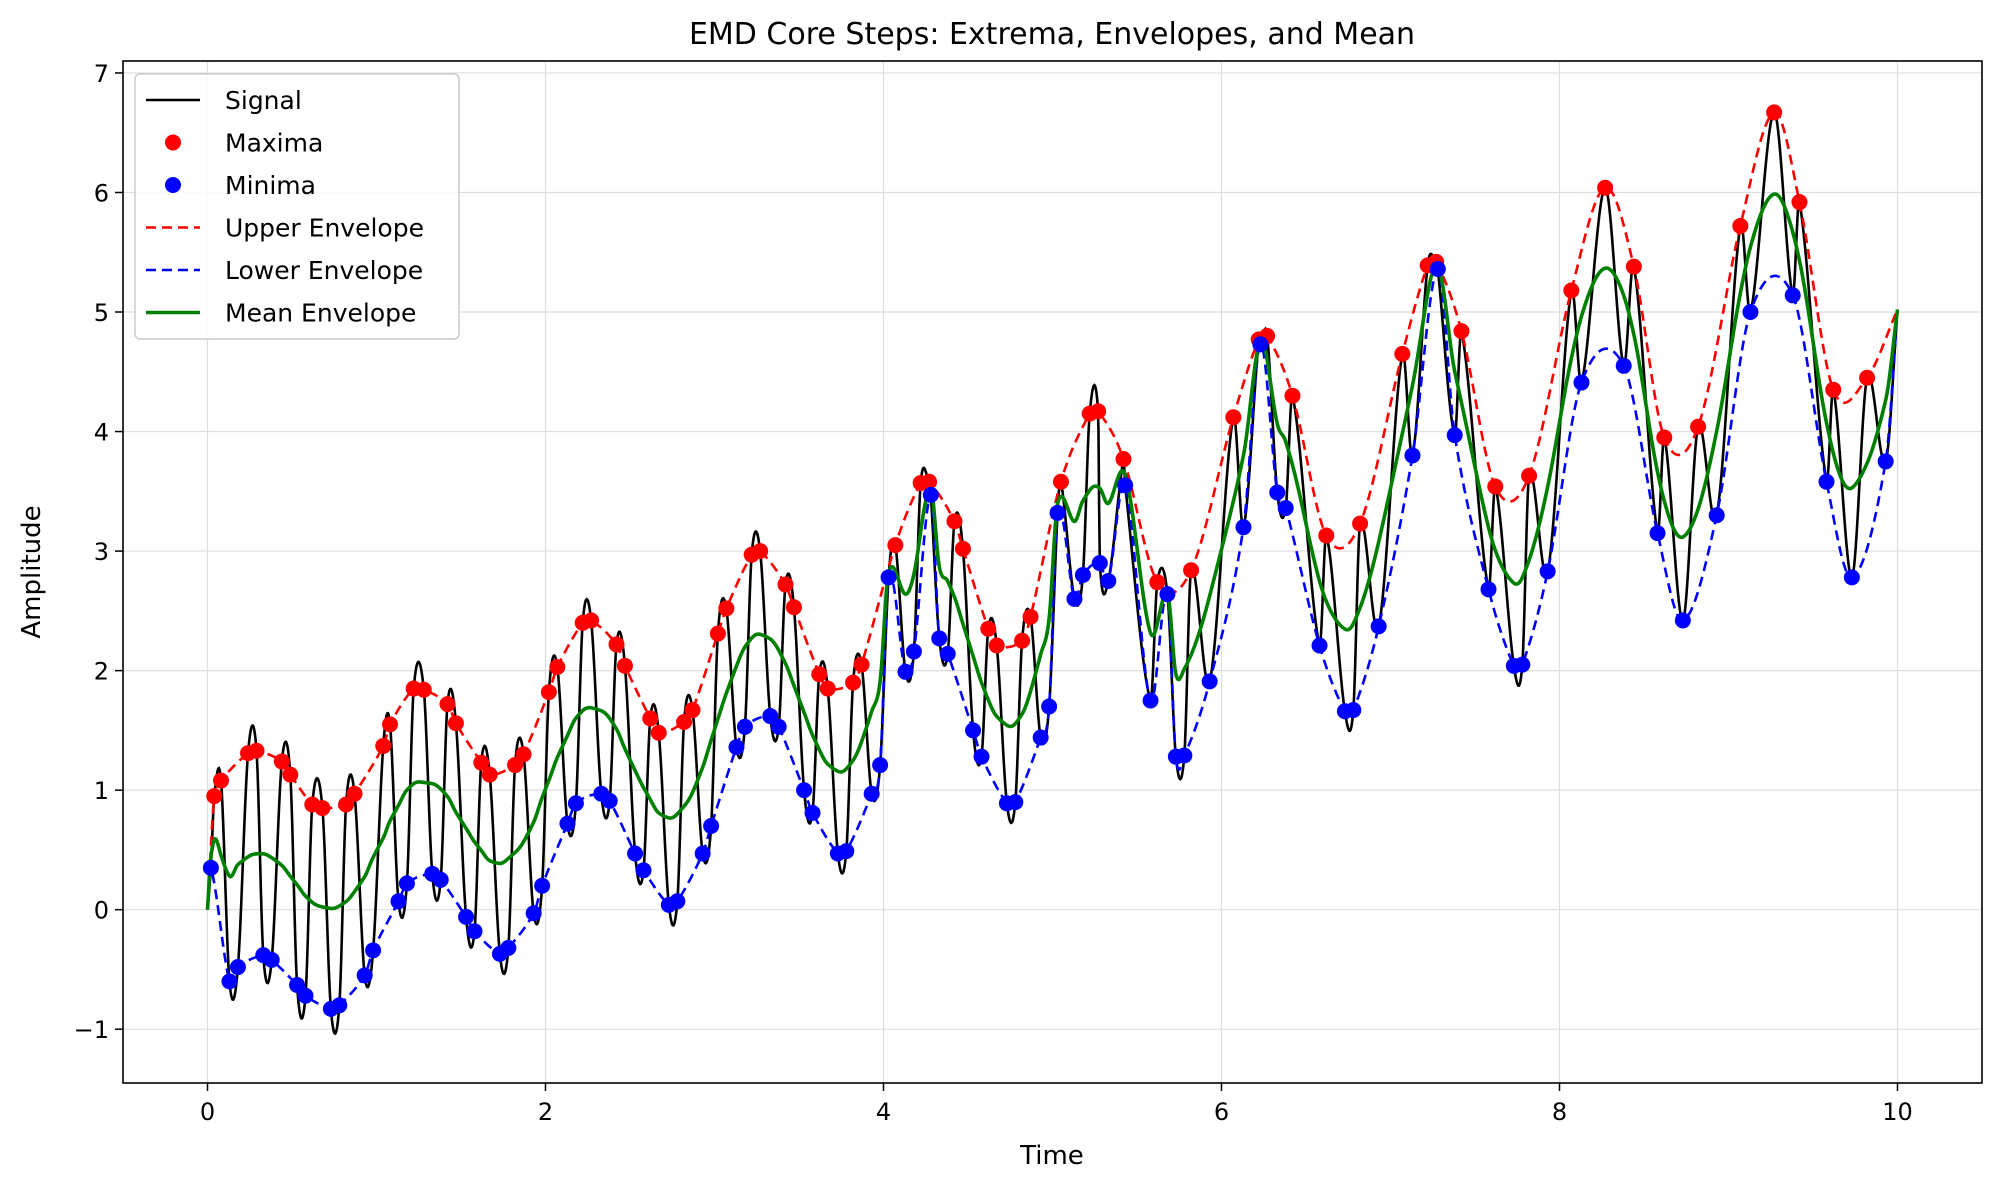  I want to click on legend-label: Upper Envelope, so click(324, 228).